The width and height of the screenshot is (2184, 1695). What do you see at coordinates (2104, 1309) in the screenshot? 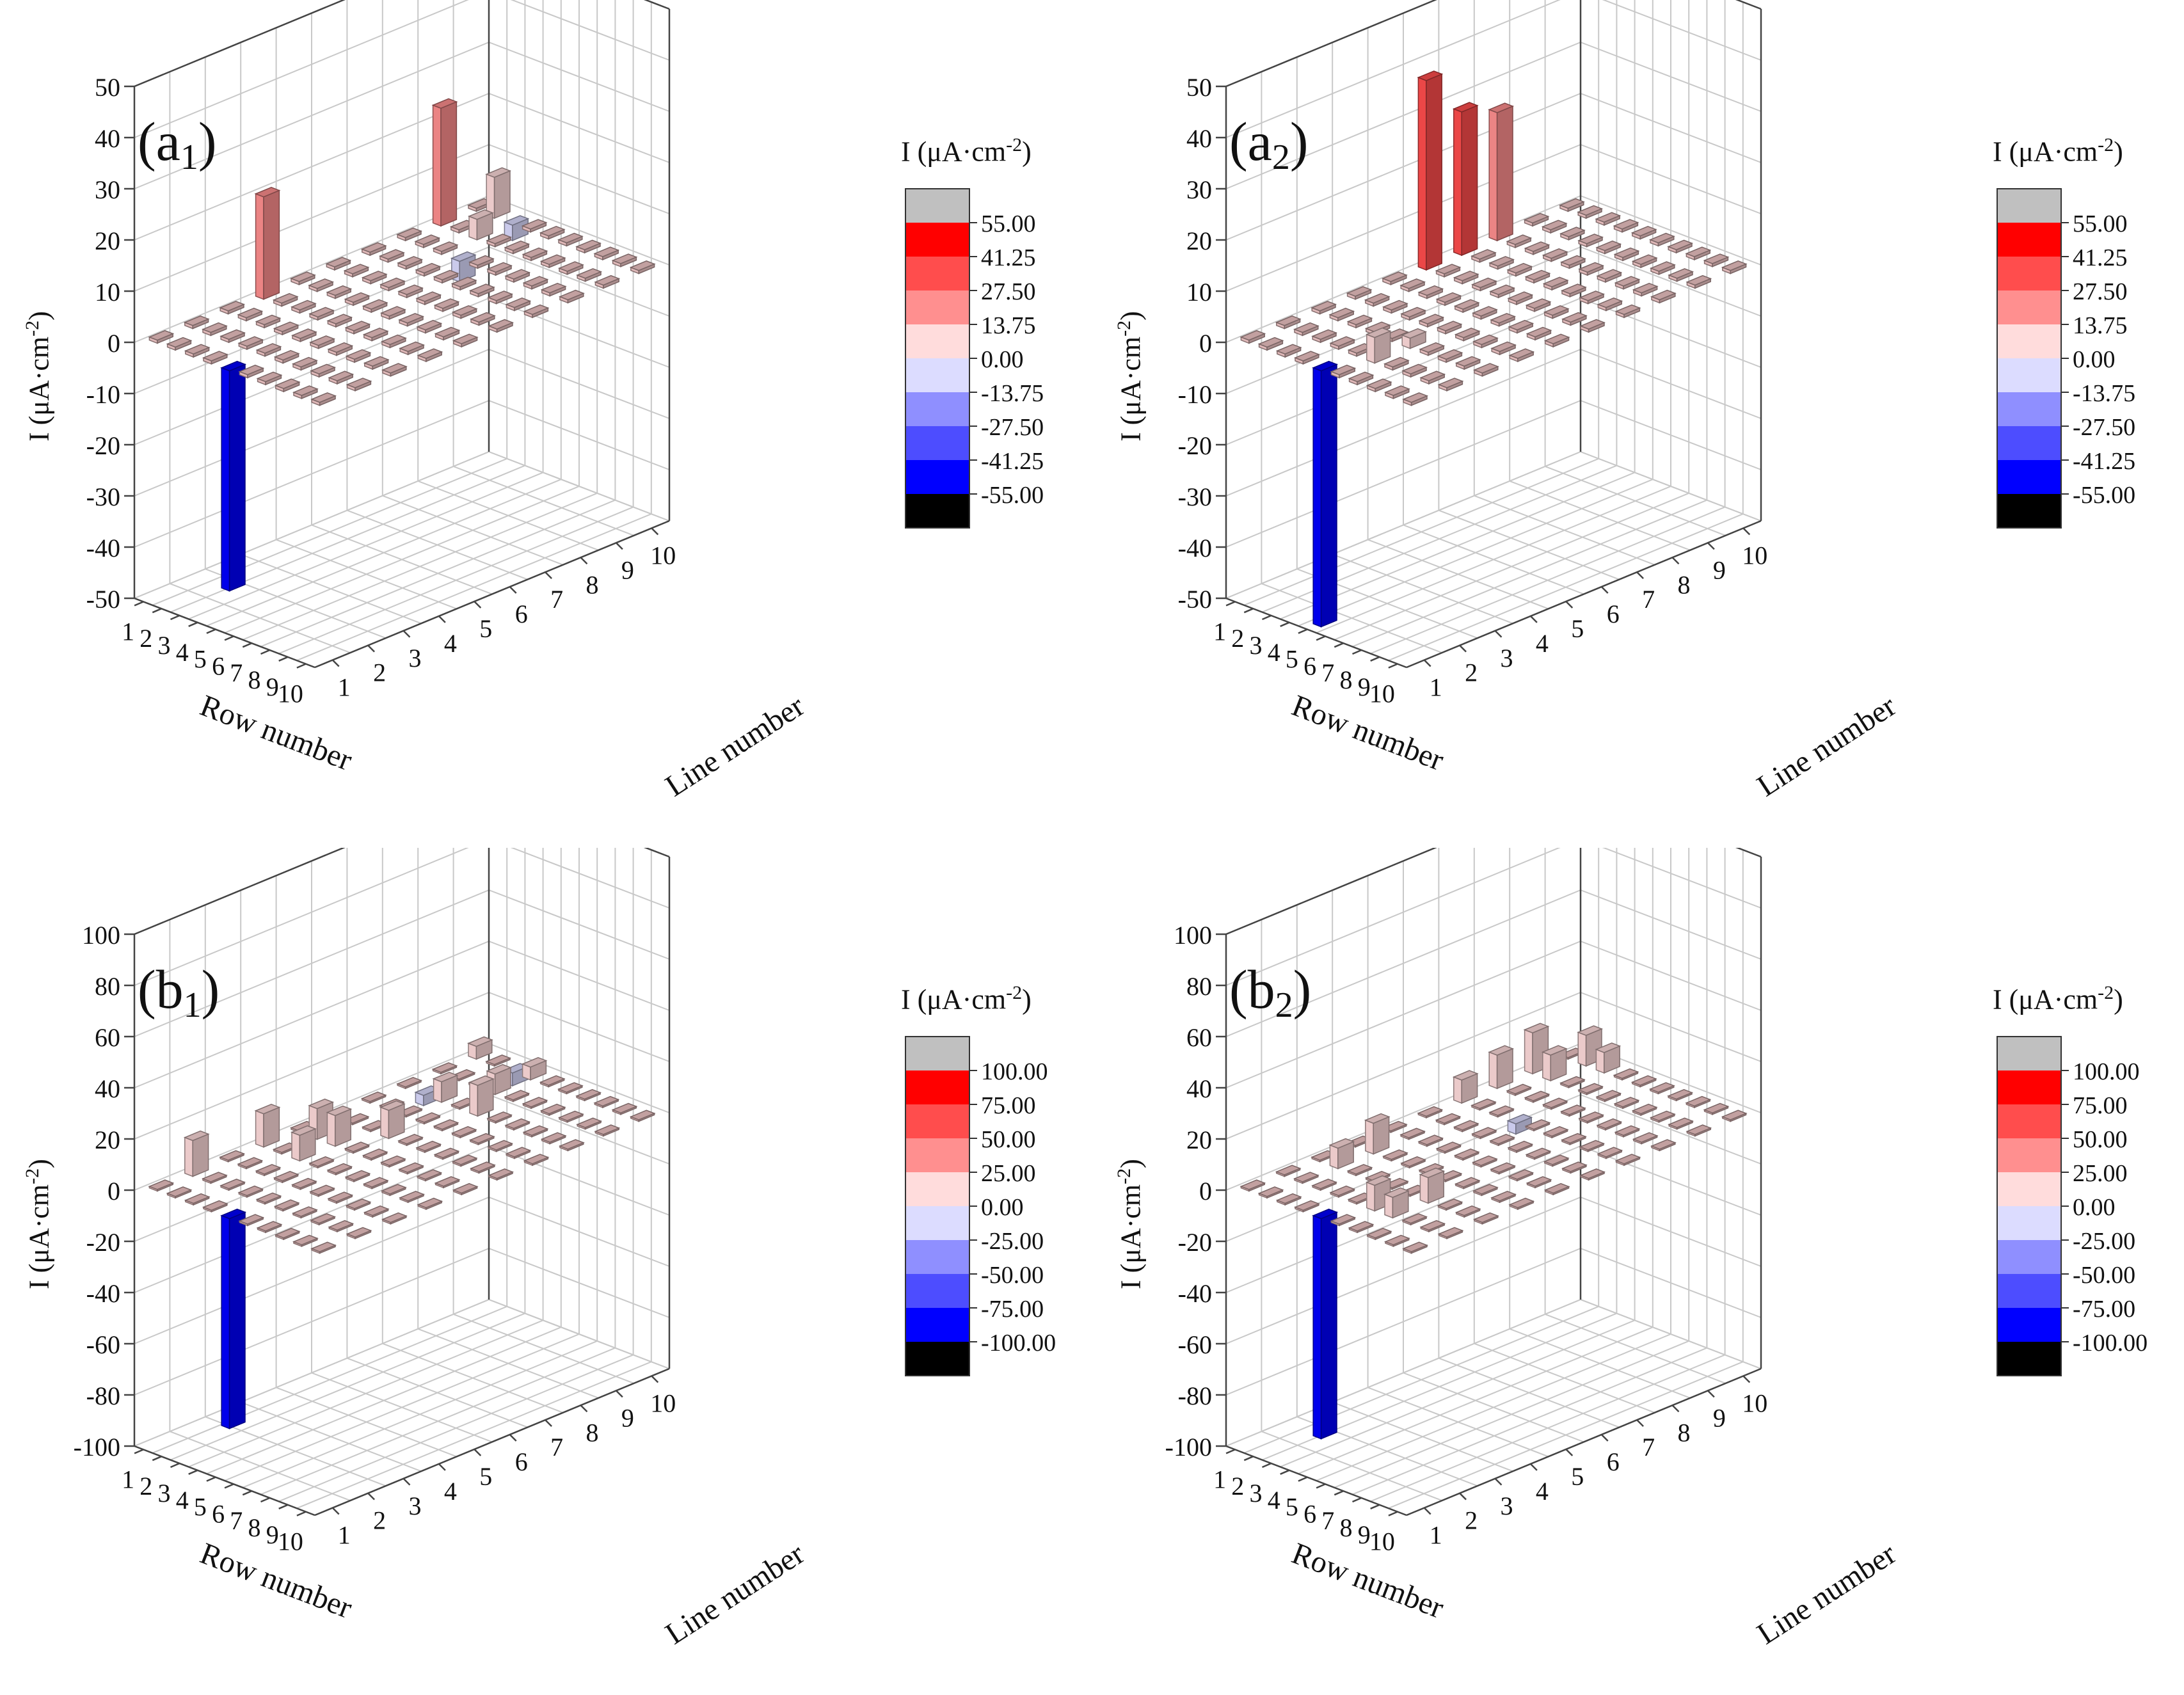
I see `colorbar-tick-label: -75.00` at bounding box center [2104, 1309].